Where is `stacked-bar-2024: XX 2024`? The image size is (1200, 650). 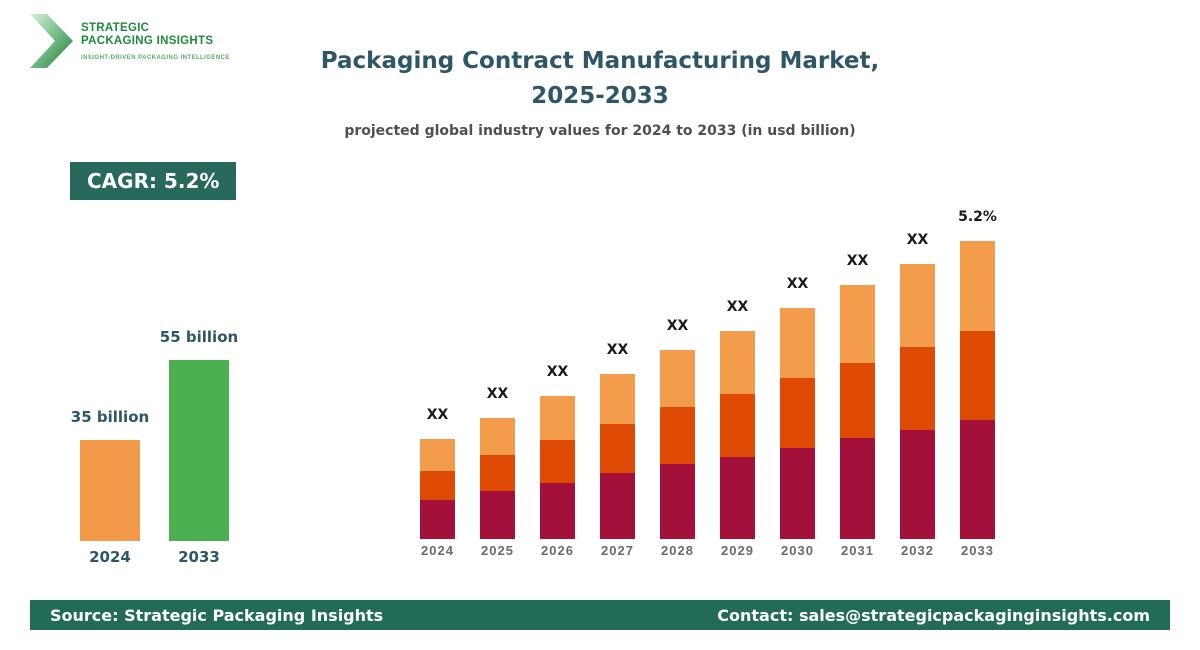
stacked-bar-2024: XX 2024 is located at coordinates (437, 482).